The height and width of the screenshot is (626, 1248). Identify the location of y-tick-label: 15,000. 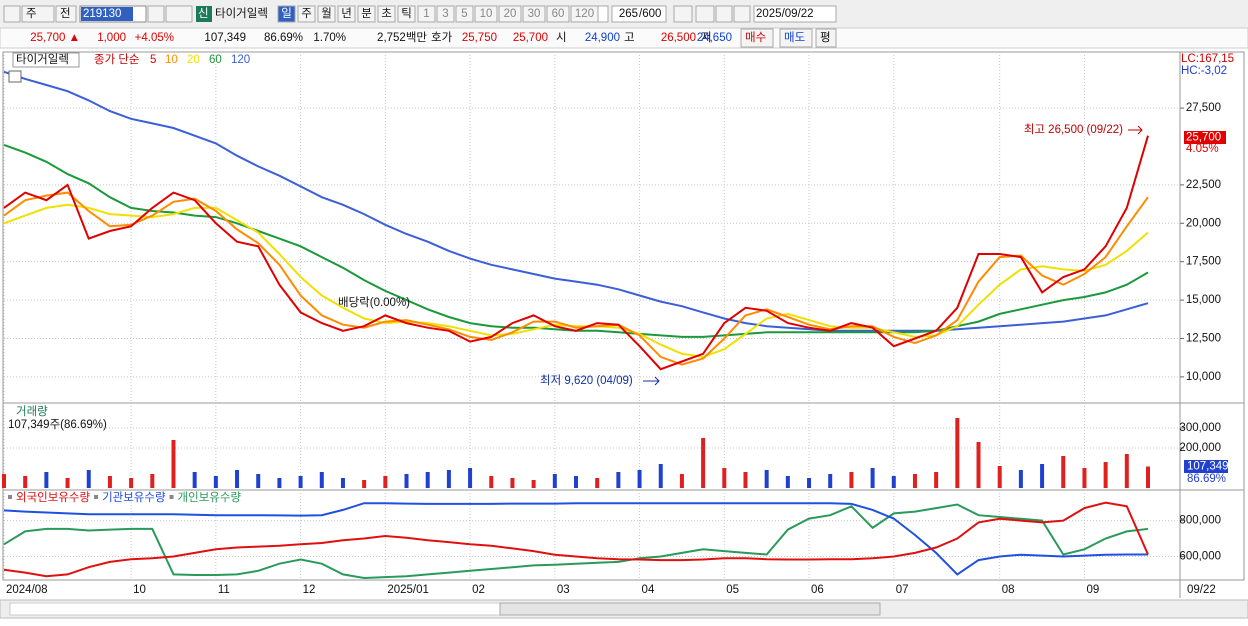
(1203, 300).